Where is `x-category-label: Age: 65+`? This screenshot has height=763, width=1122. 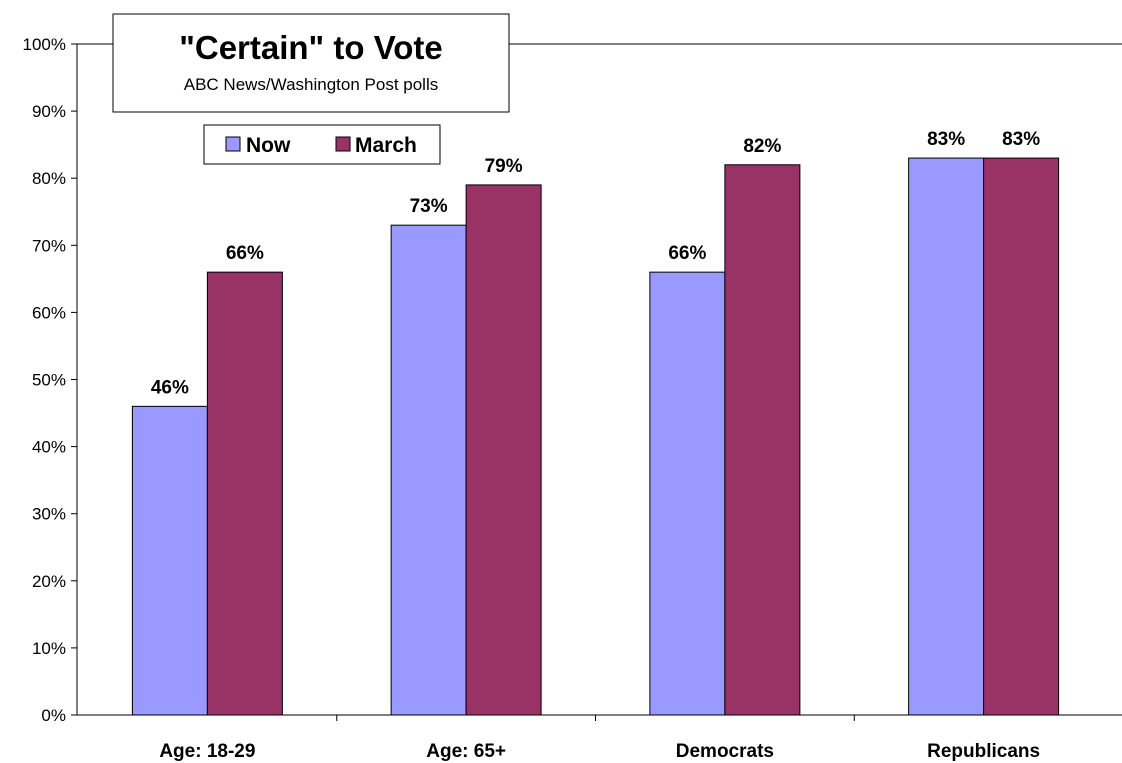 x-category-label: Age: 65+ is located at coordinates (466, 751).